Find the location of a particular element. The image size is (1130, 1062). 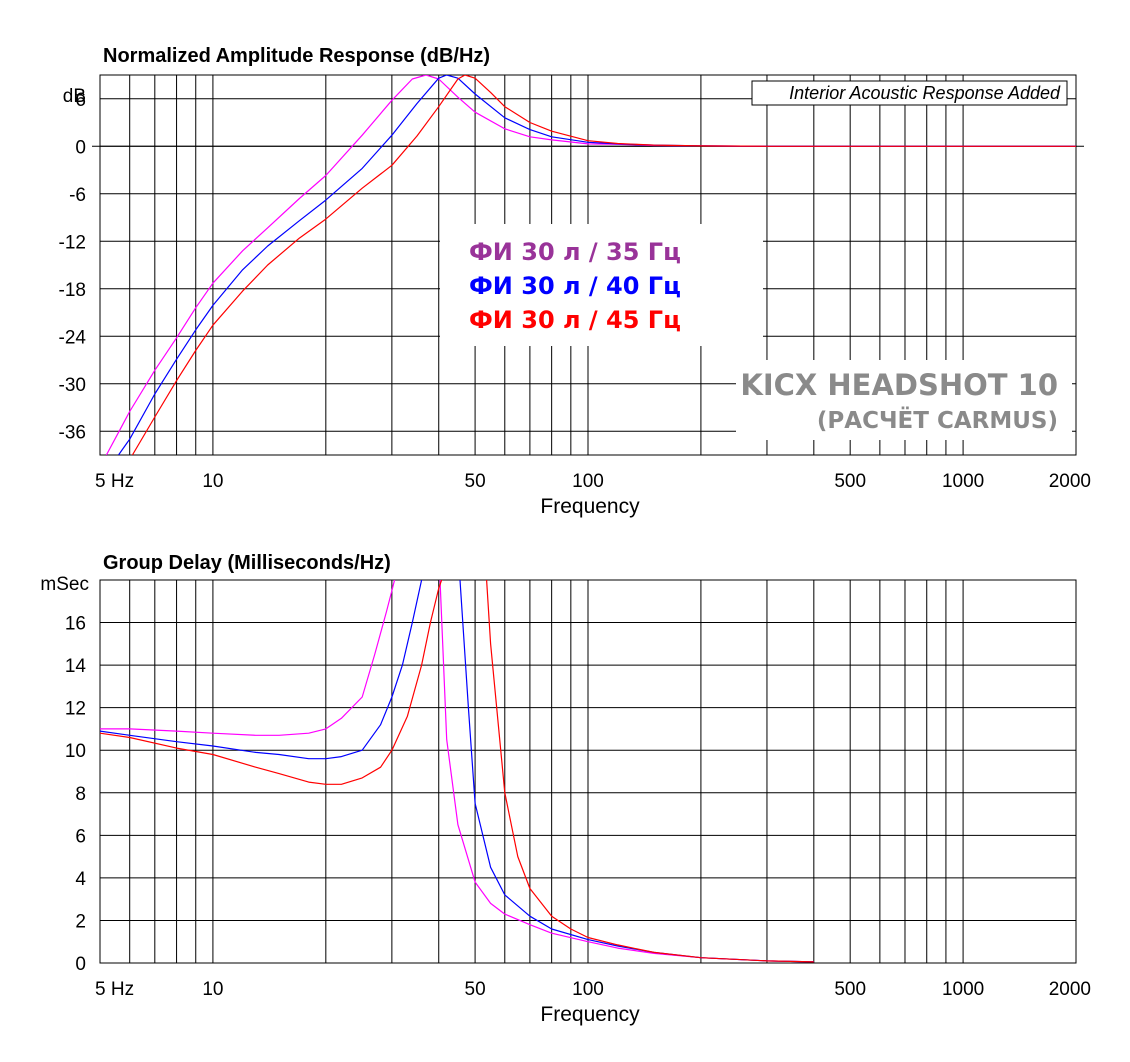

annotation-box: Interior Acoustic Response Added is located at coordinates (909, 93).